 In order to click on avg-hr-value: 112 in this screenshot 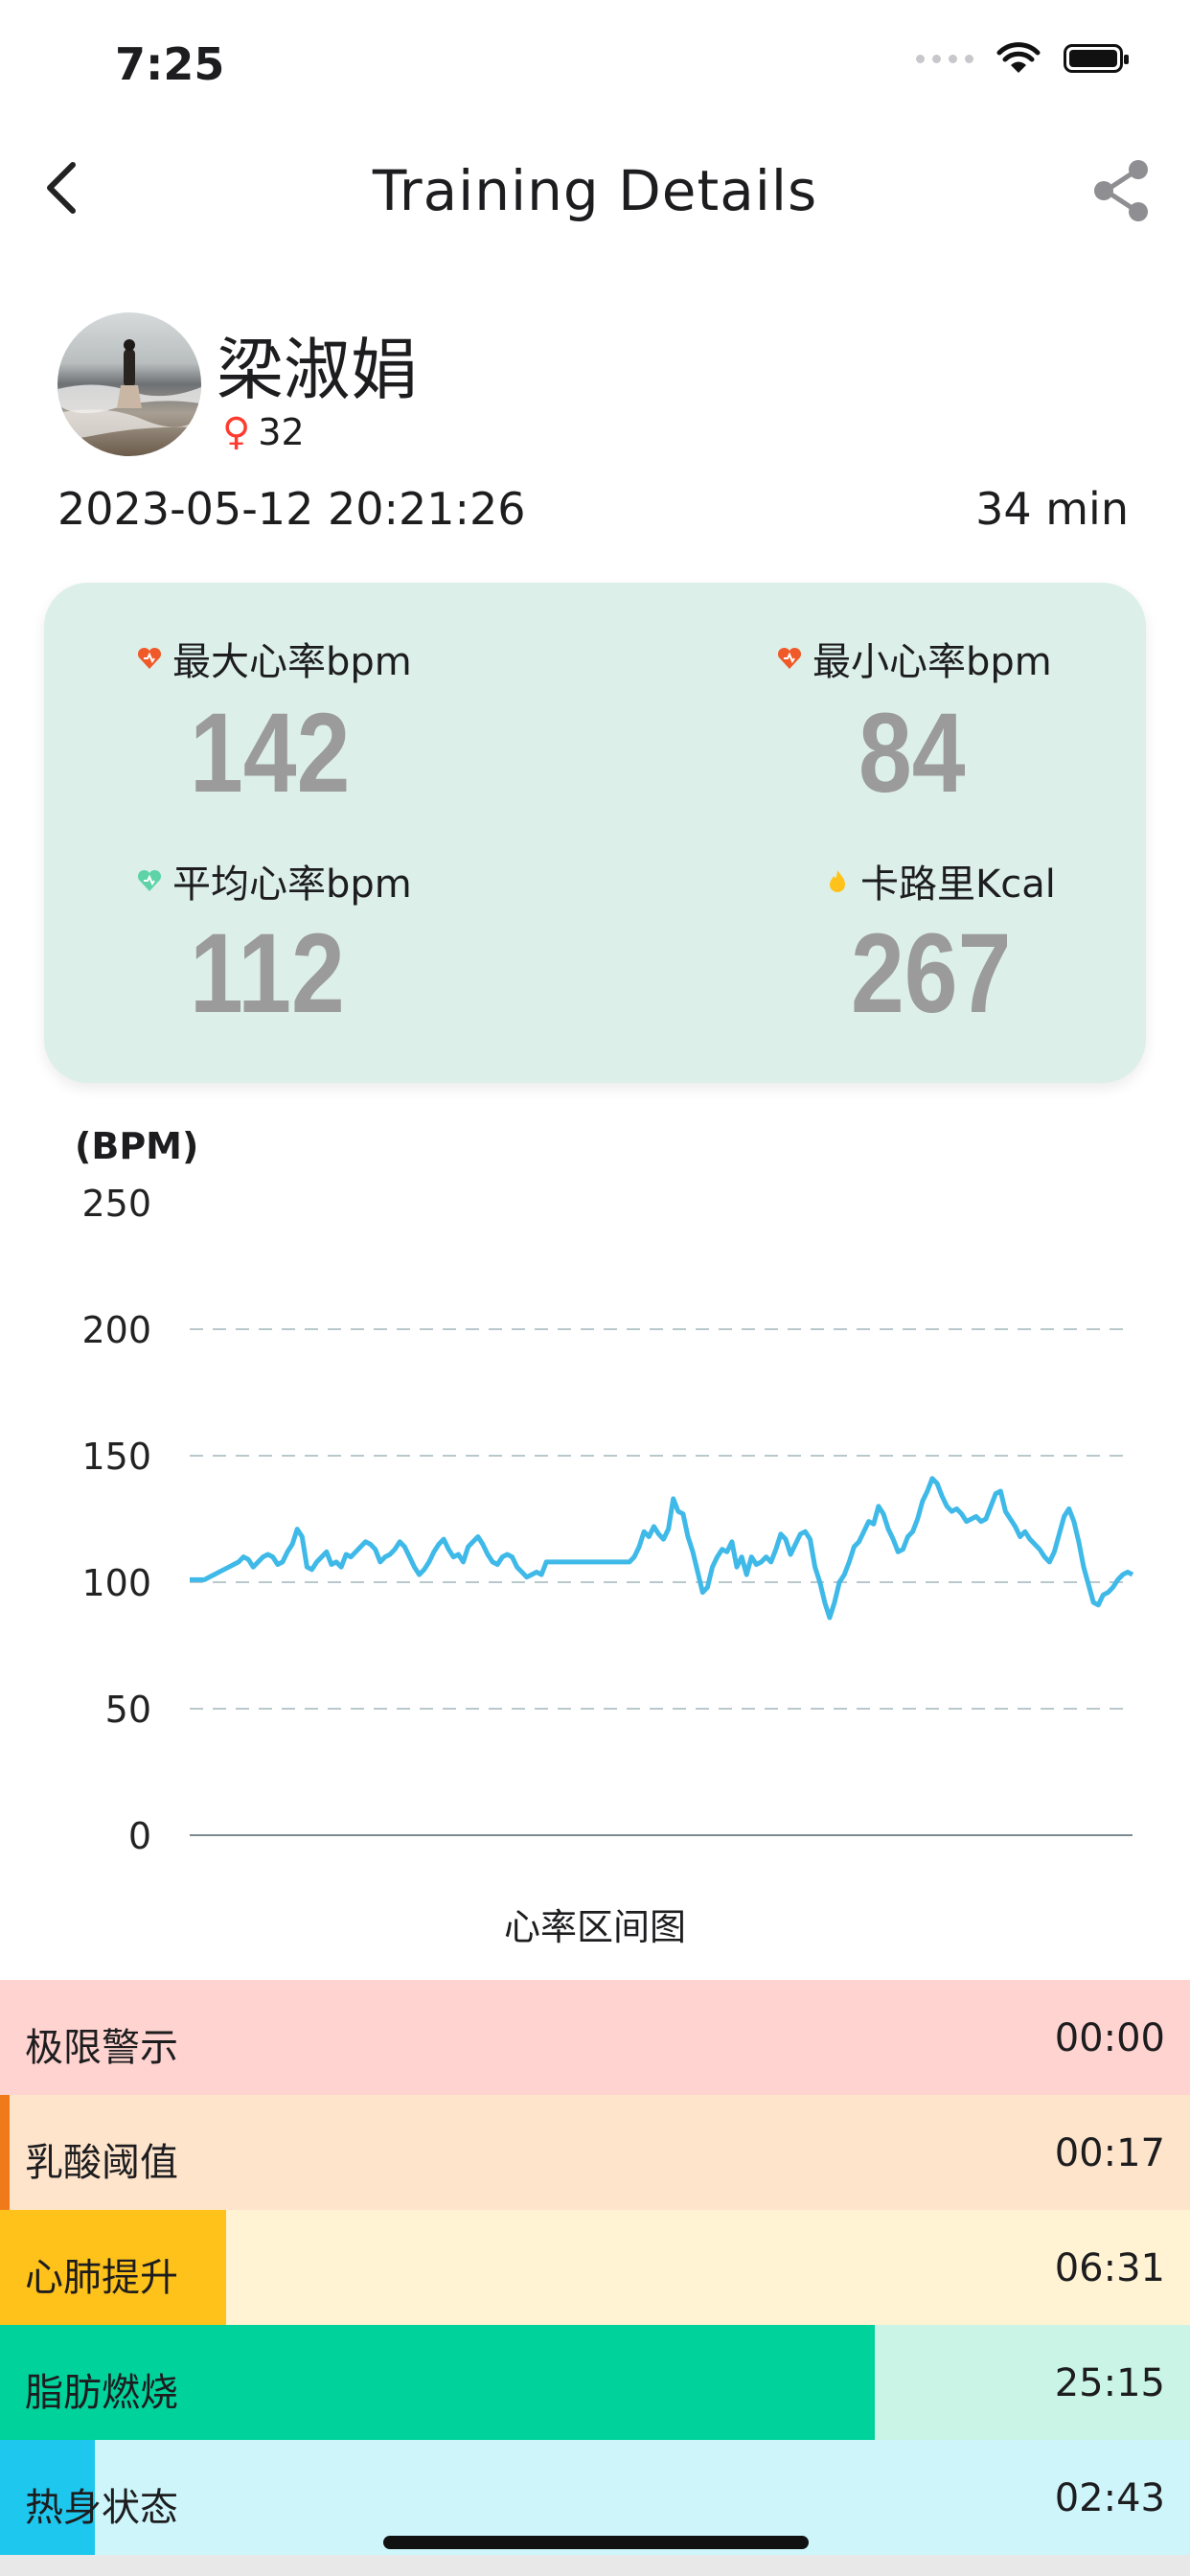, I will do `click(267, 973)`.